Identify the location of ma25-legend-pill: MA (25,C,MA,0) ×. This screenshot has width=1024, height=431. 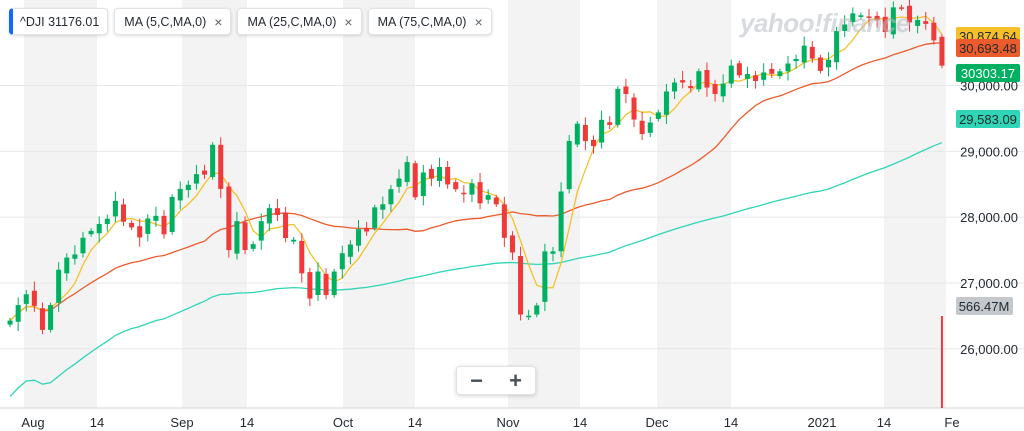
(299, 21).